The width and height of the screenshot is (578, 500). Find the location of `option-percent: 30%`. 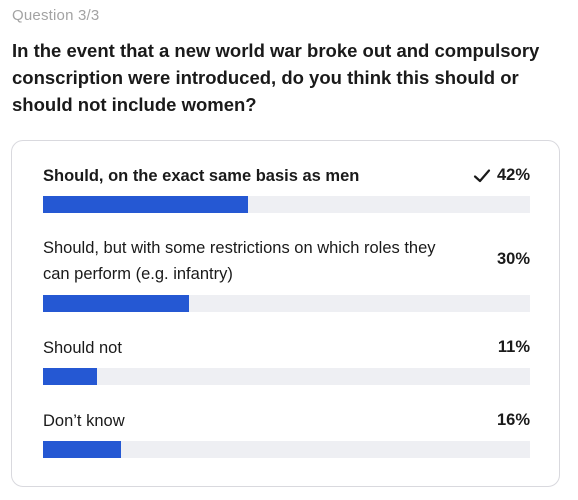

option-percent: 30% is located at coordinates (513, 259).